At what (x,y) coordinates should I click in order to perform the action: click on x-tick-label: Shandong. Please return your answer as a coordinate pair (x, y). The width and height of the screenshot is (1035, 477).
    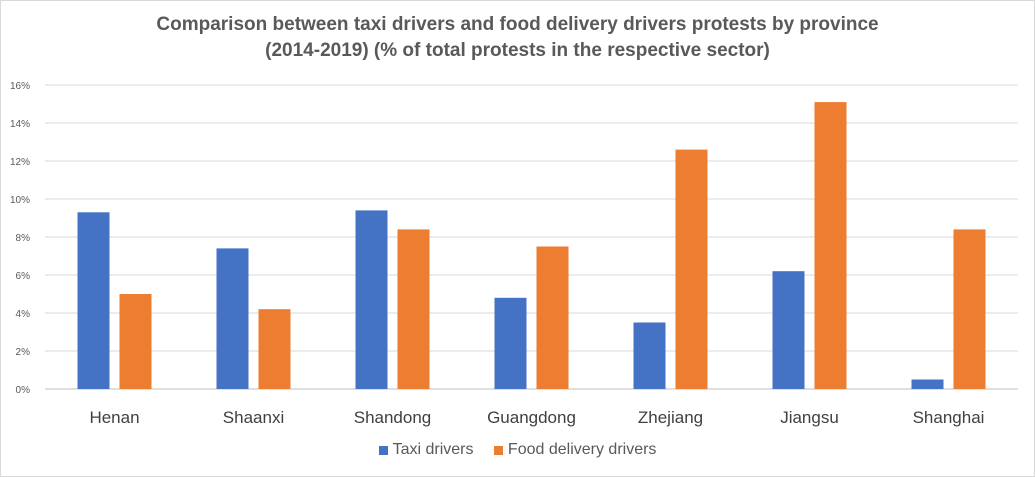
    Looking at the image, I should click on (393, 417).